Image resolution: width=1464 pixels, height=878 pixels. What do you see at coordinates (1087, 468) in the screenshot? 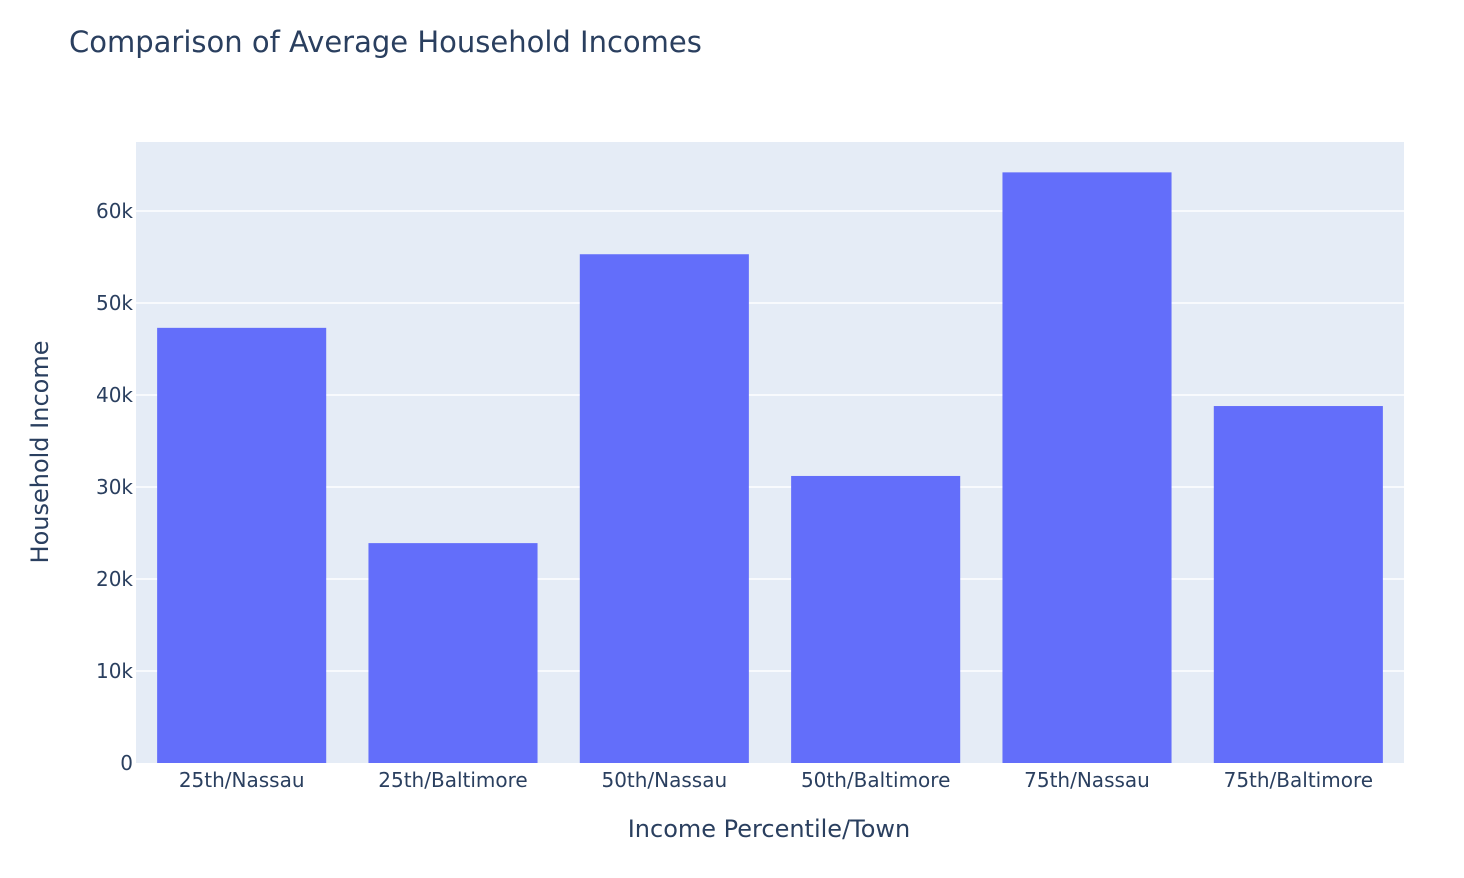
I see `bar-75th-nassau` at bounding box center [1087, 468].